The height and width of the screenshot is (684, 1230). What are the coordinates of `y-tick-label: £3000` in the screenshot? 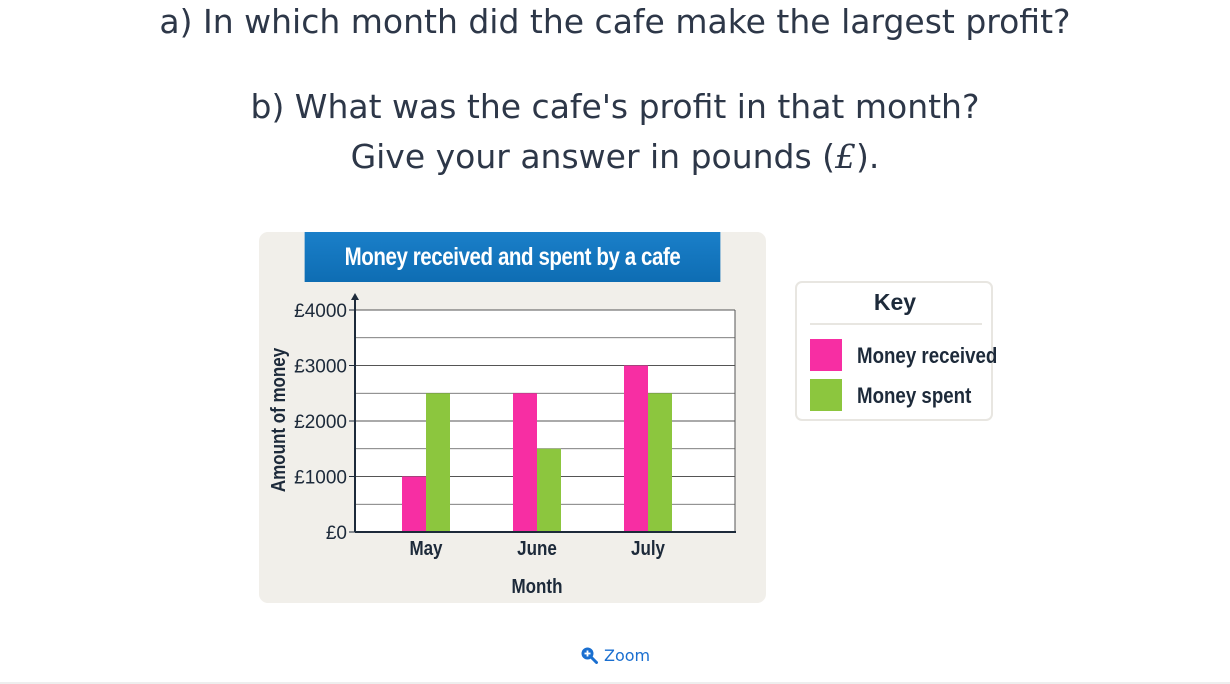 It's located at (320, 367).